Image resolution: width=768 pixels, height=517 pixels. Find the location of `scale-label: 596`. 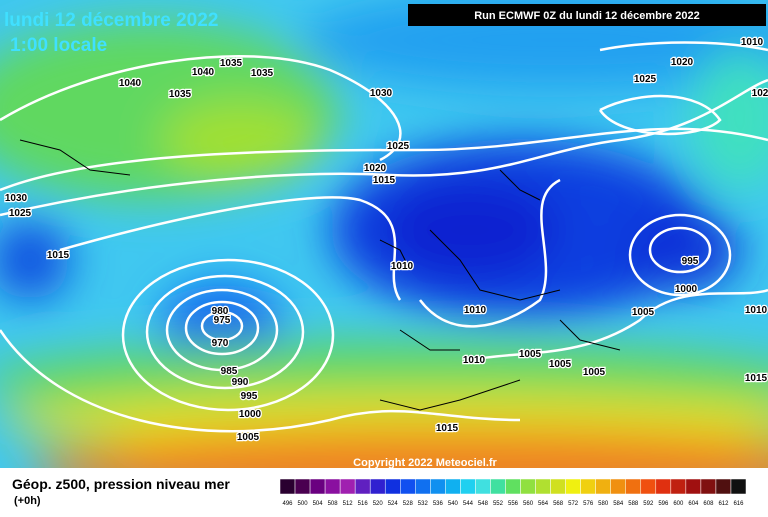

scale-label: 596 is located at coordinates (663, 504).